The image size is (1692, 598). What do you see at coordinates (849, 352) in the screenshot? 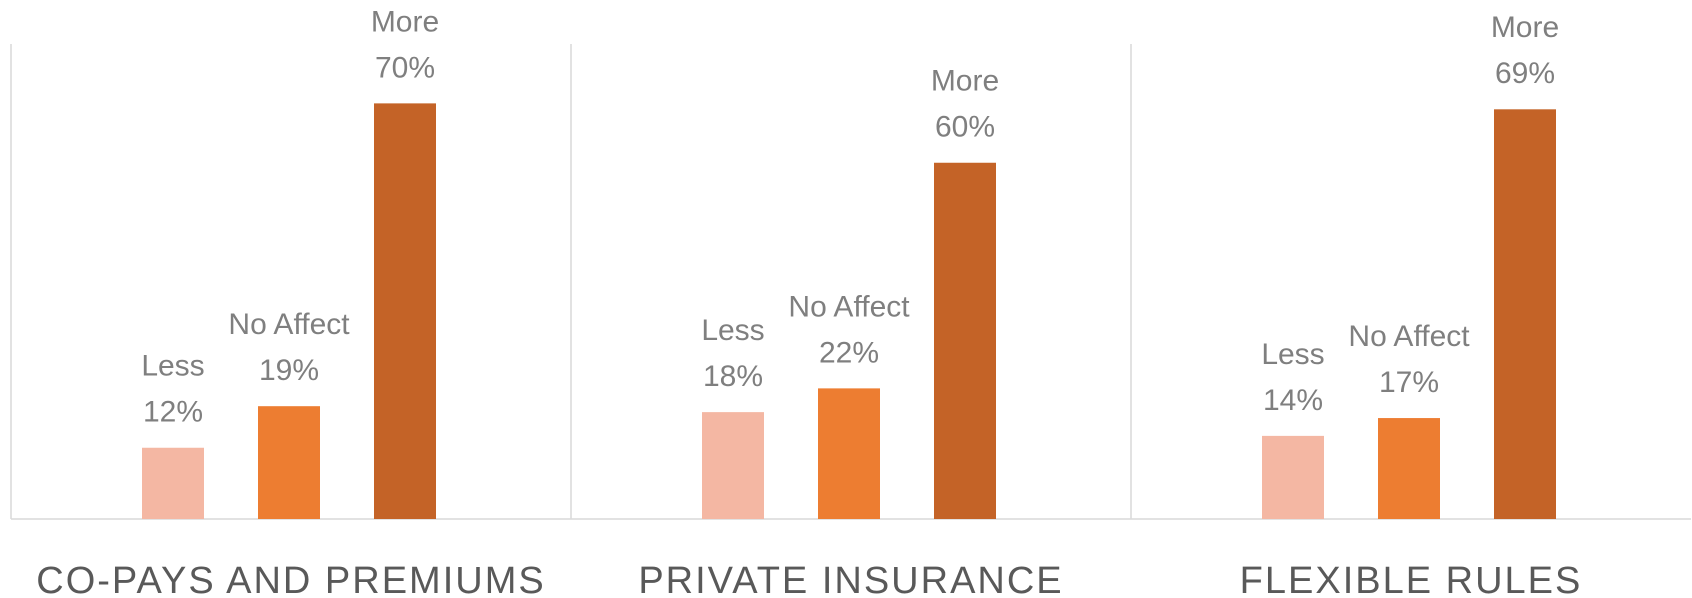
I see `data-label: 22%` at bounding box center [849, 352].